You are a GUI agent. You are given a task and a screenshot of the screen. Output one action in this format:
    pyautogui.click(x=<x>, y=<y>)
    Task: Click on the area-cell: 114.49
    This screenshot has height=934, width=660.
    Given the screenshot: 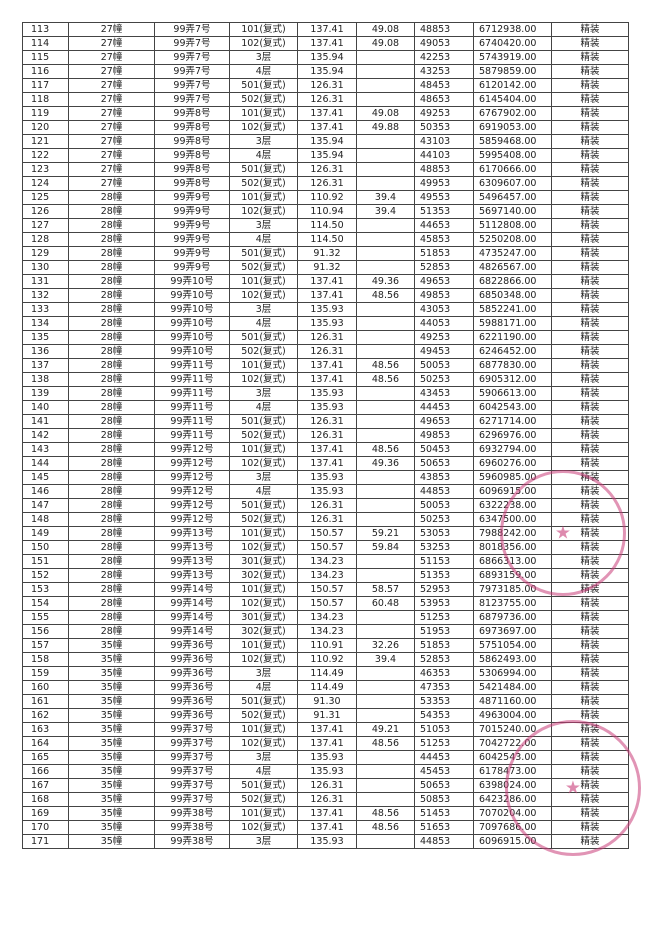 What is the action you would take?
    pyautogui.click(x=327, y=687)
    